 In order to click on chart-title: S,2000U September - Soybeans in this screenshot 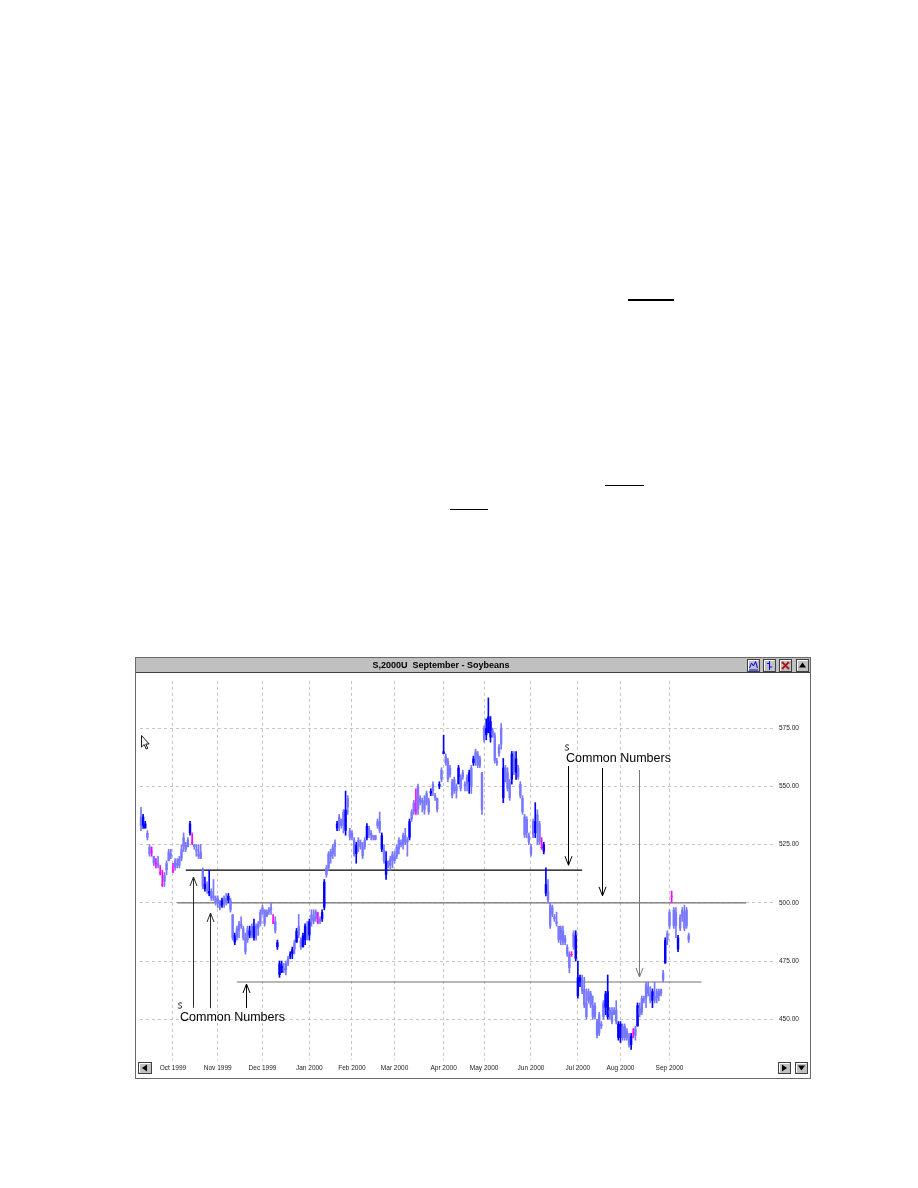, I will do `click(441, 665)`.